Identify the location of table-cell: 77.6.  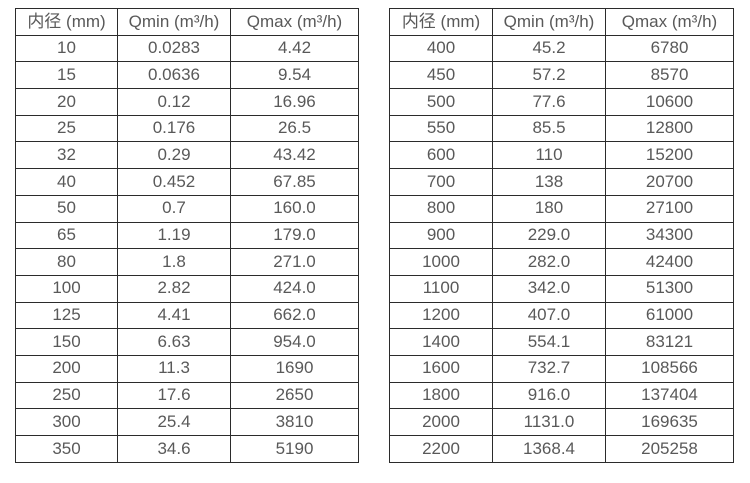
(549, 102).